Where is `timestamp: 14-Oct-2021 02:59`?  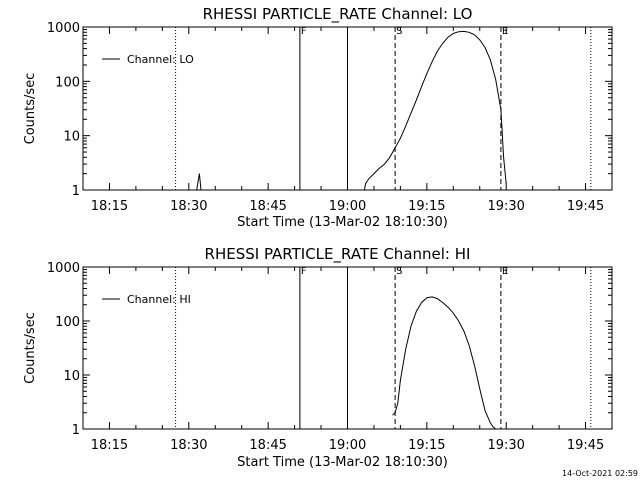 timestamp: 14-Oct-2021 02:59 is located at coordinates (600, 473).